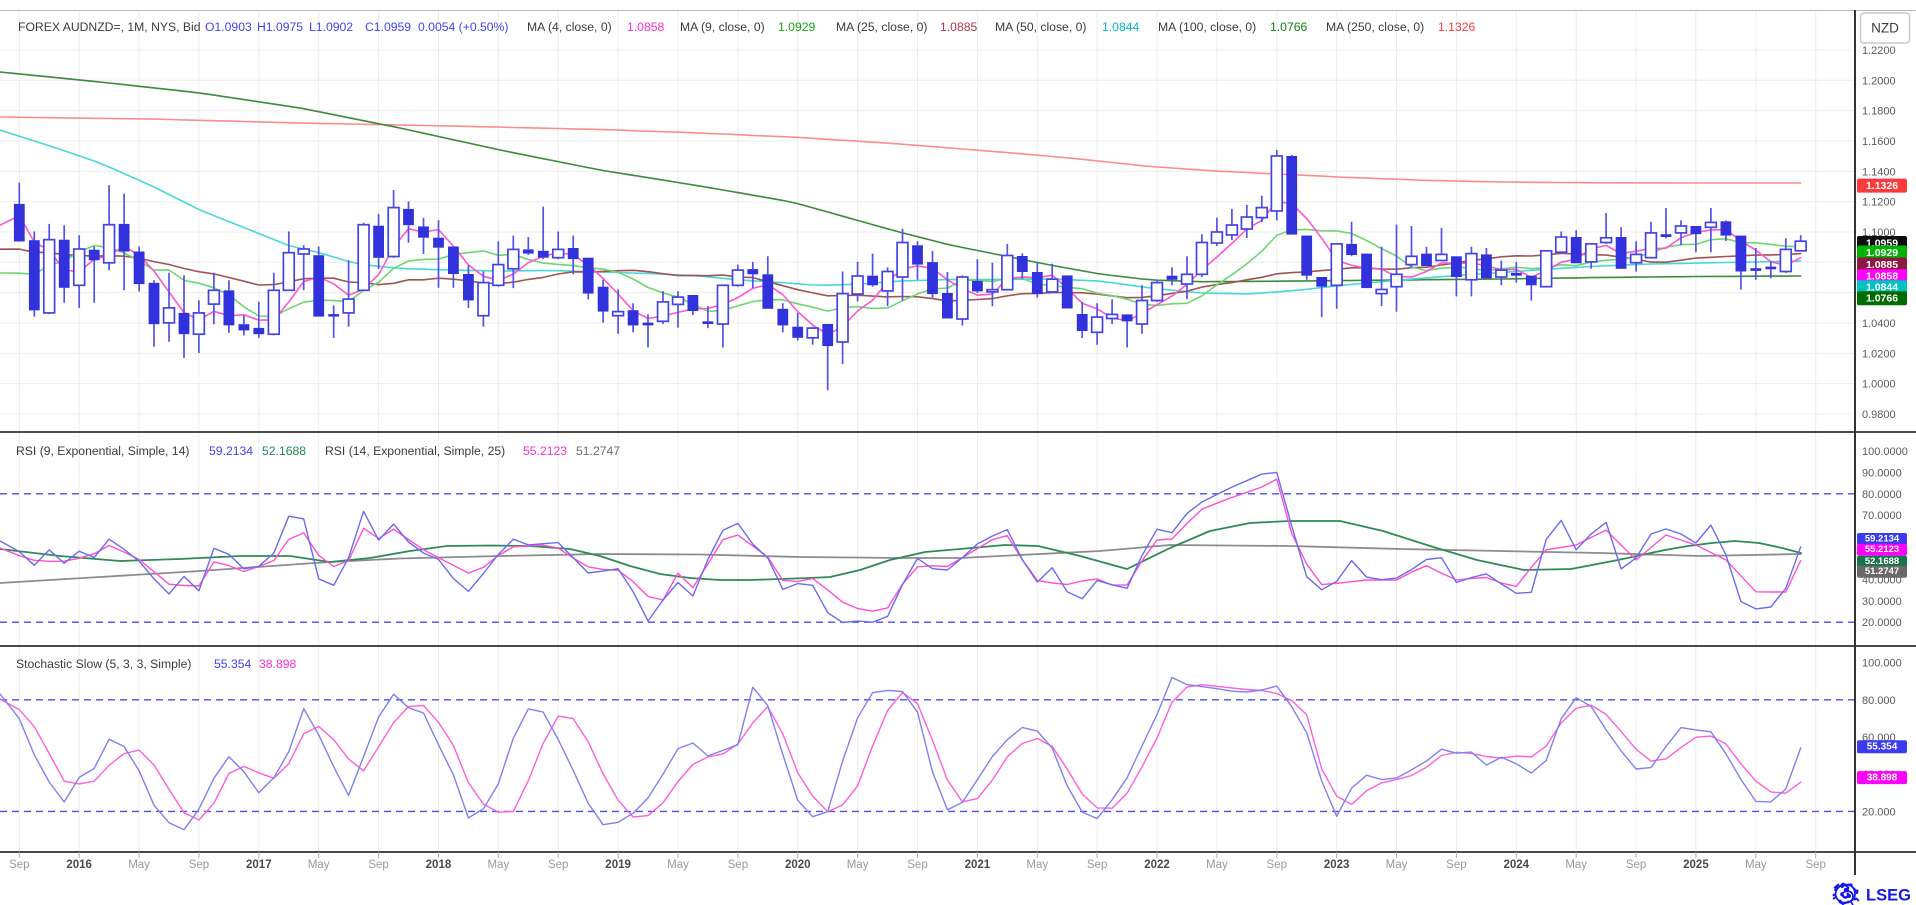  What do you see at coordinates (388, 27) in the screenshot?
I see `svg-text: C1.0959` at bounding box center [388, 27].